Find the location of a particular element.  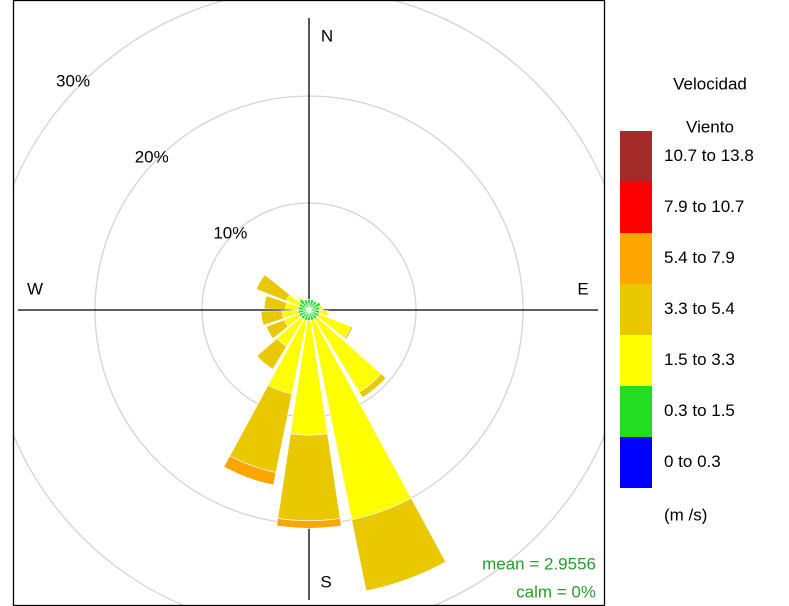

compass-label: S is located at coordinates (325, 581).